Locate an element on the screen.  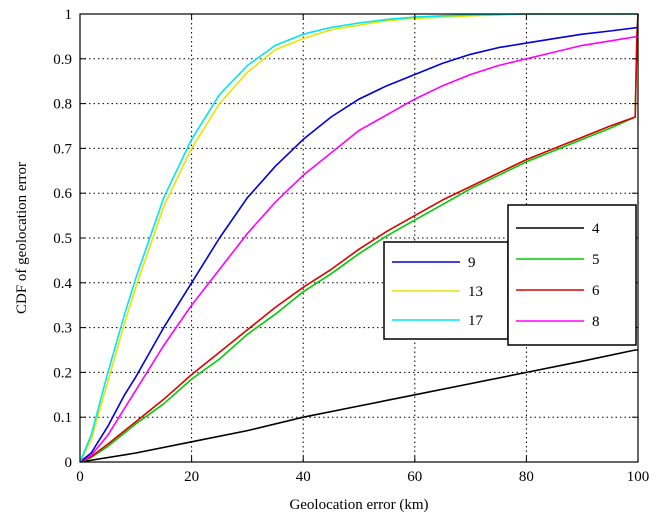
legend-label-4: 4 is located at coordinates (596, 229).